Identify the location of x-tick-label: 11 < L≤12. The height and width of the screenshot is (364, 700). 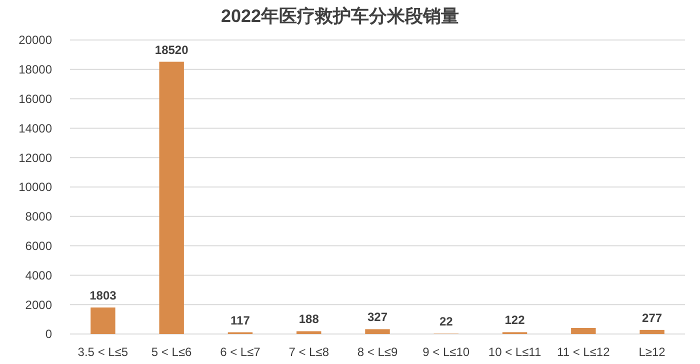
(583, 352).